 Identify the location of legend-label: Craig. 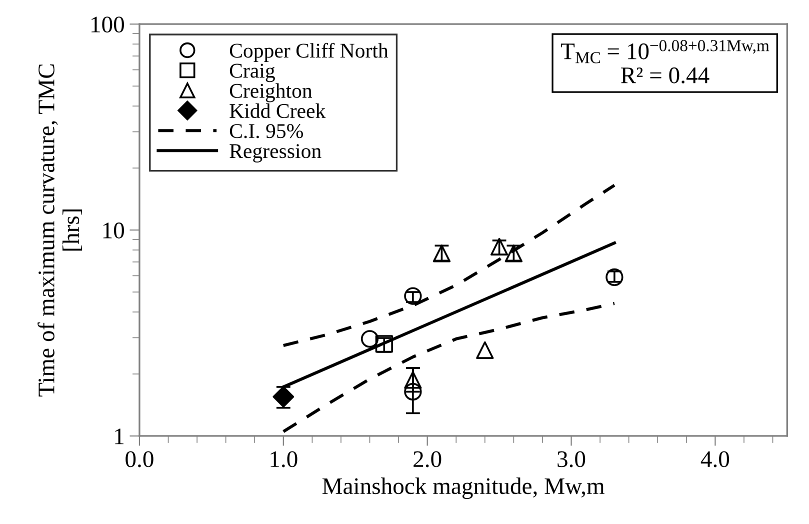
(252, 73).